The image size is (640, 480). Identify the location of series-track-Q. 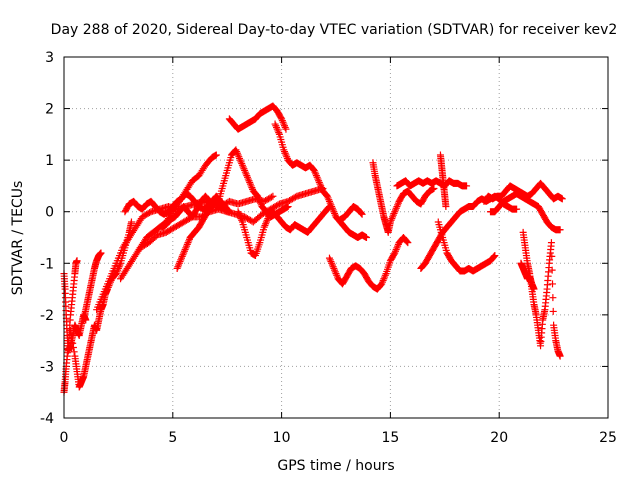
(403, 197).